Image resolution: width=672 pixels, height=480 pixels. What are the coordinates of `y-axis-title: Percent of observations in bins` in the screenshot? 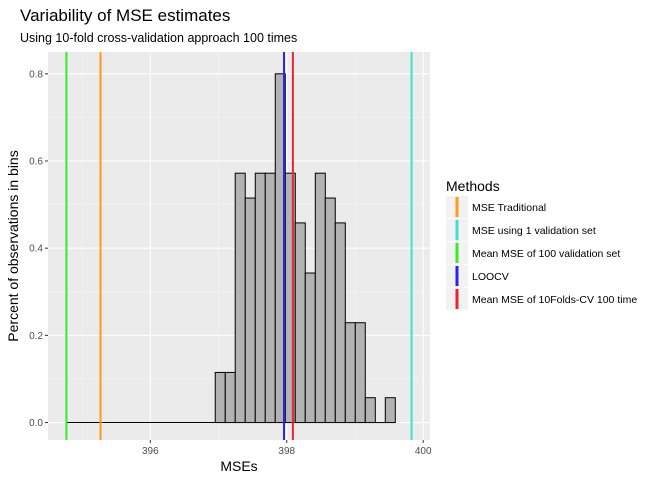 It's located at (13, 245).